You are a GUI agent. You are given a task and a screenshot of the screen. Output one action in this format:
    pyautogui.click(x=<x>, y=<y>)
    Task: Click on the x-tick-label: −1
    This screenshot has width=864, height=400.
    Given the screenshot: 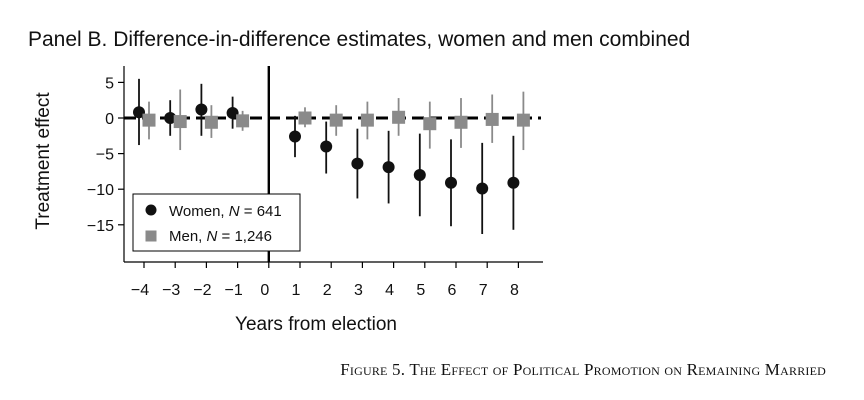 What is the action you would take?
    pyautogui.click(x=233, y=290)
    